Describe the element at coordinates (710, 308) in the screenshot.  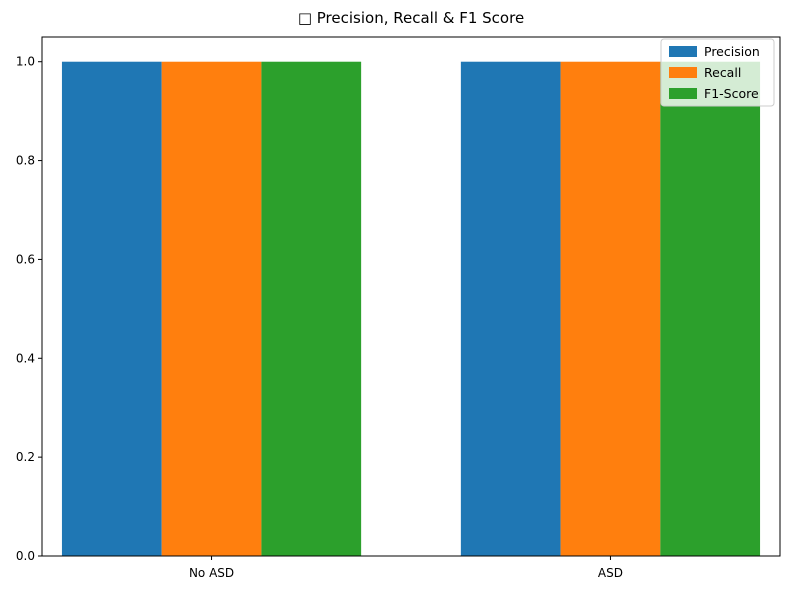
I see `bar-f1-score-asd` at that location.